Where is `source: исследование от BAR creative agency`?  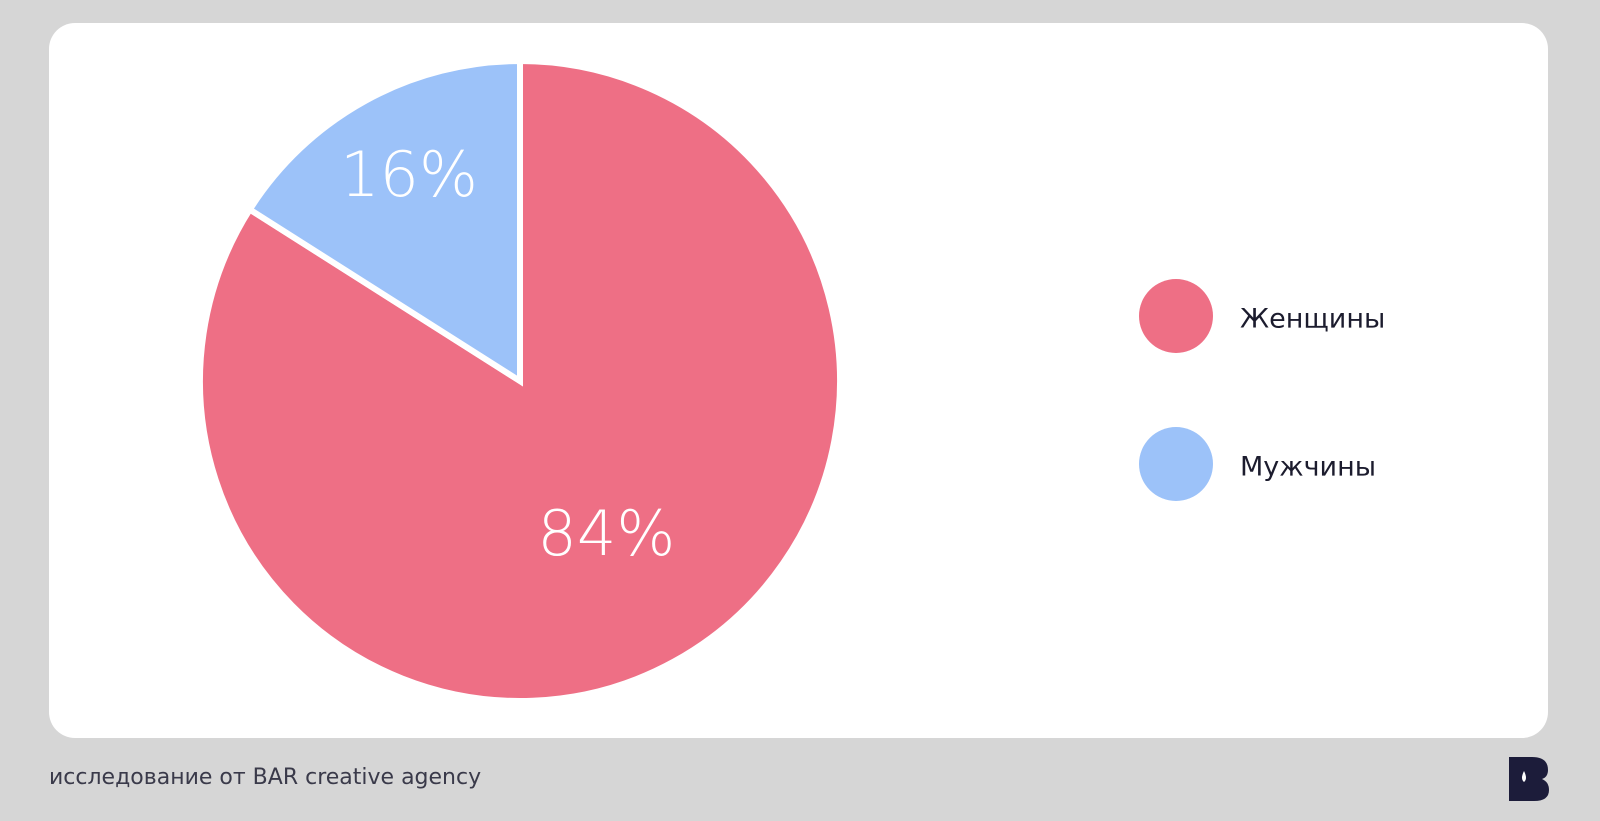
source: исследование от BAR creative agency is located at coordinates (265, 777).